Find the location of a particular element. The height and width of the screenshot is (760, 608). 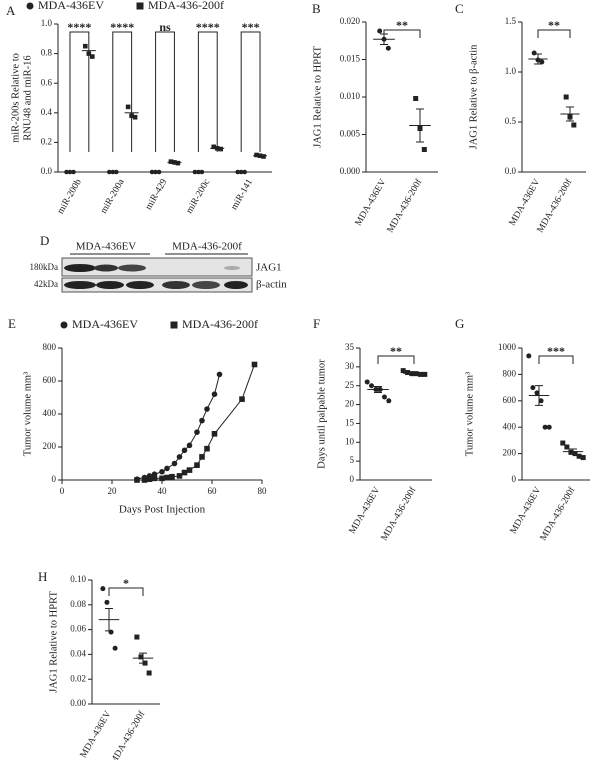

y-tick-label: 0.020 is located at coordinates (350, 21).